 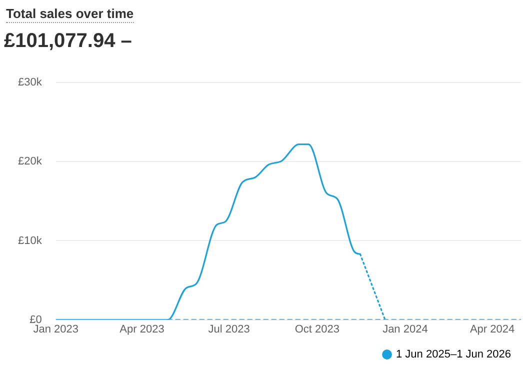 I want to click on x-tick-label: Jan 2024, so click(x=405, y=329).